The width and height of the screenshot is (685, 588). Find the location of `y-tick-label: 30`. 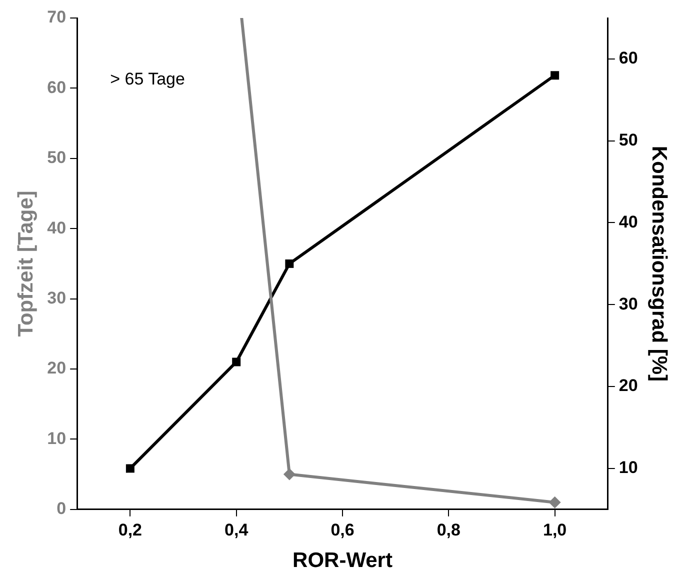

y-tick-label: 30 is located at coordinates (56, 298).